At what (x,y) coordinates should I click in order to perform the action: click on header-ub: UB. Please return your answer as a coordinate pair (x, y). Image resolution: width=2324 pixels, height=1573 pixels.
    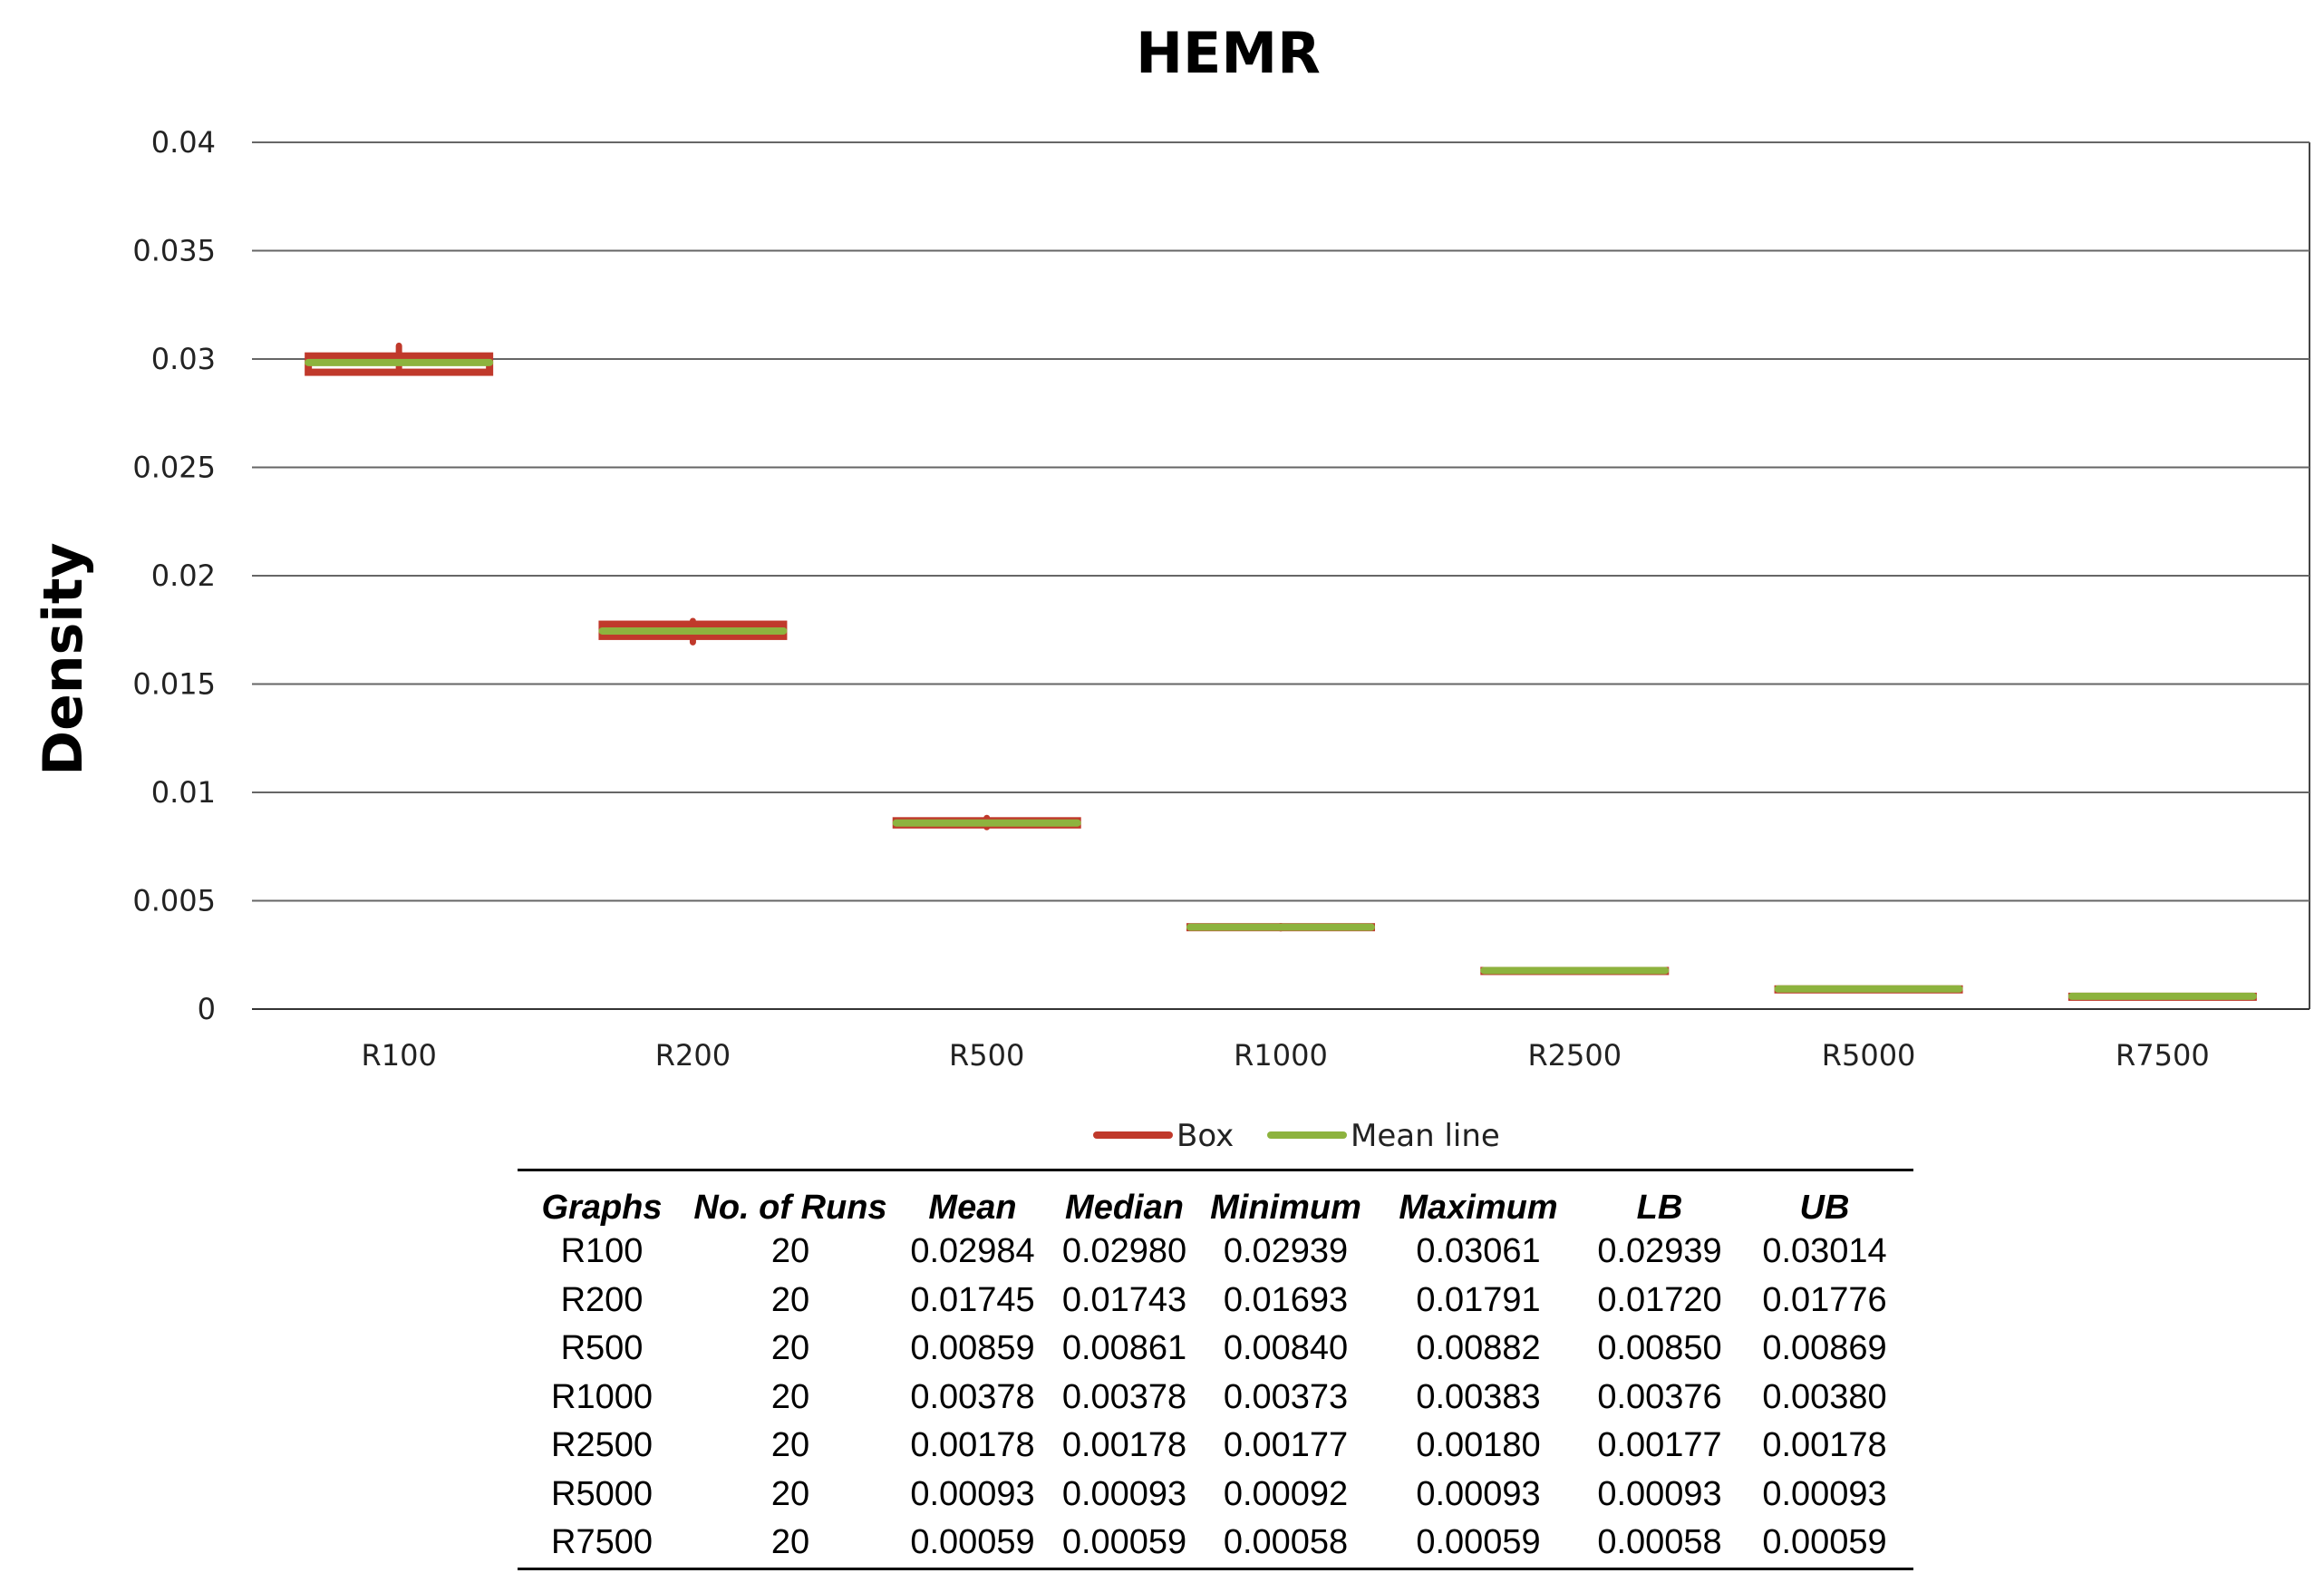
    Looking at the image, I should click on (1824, 1208).